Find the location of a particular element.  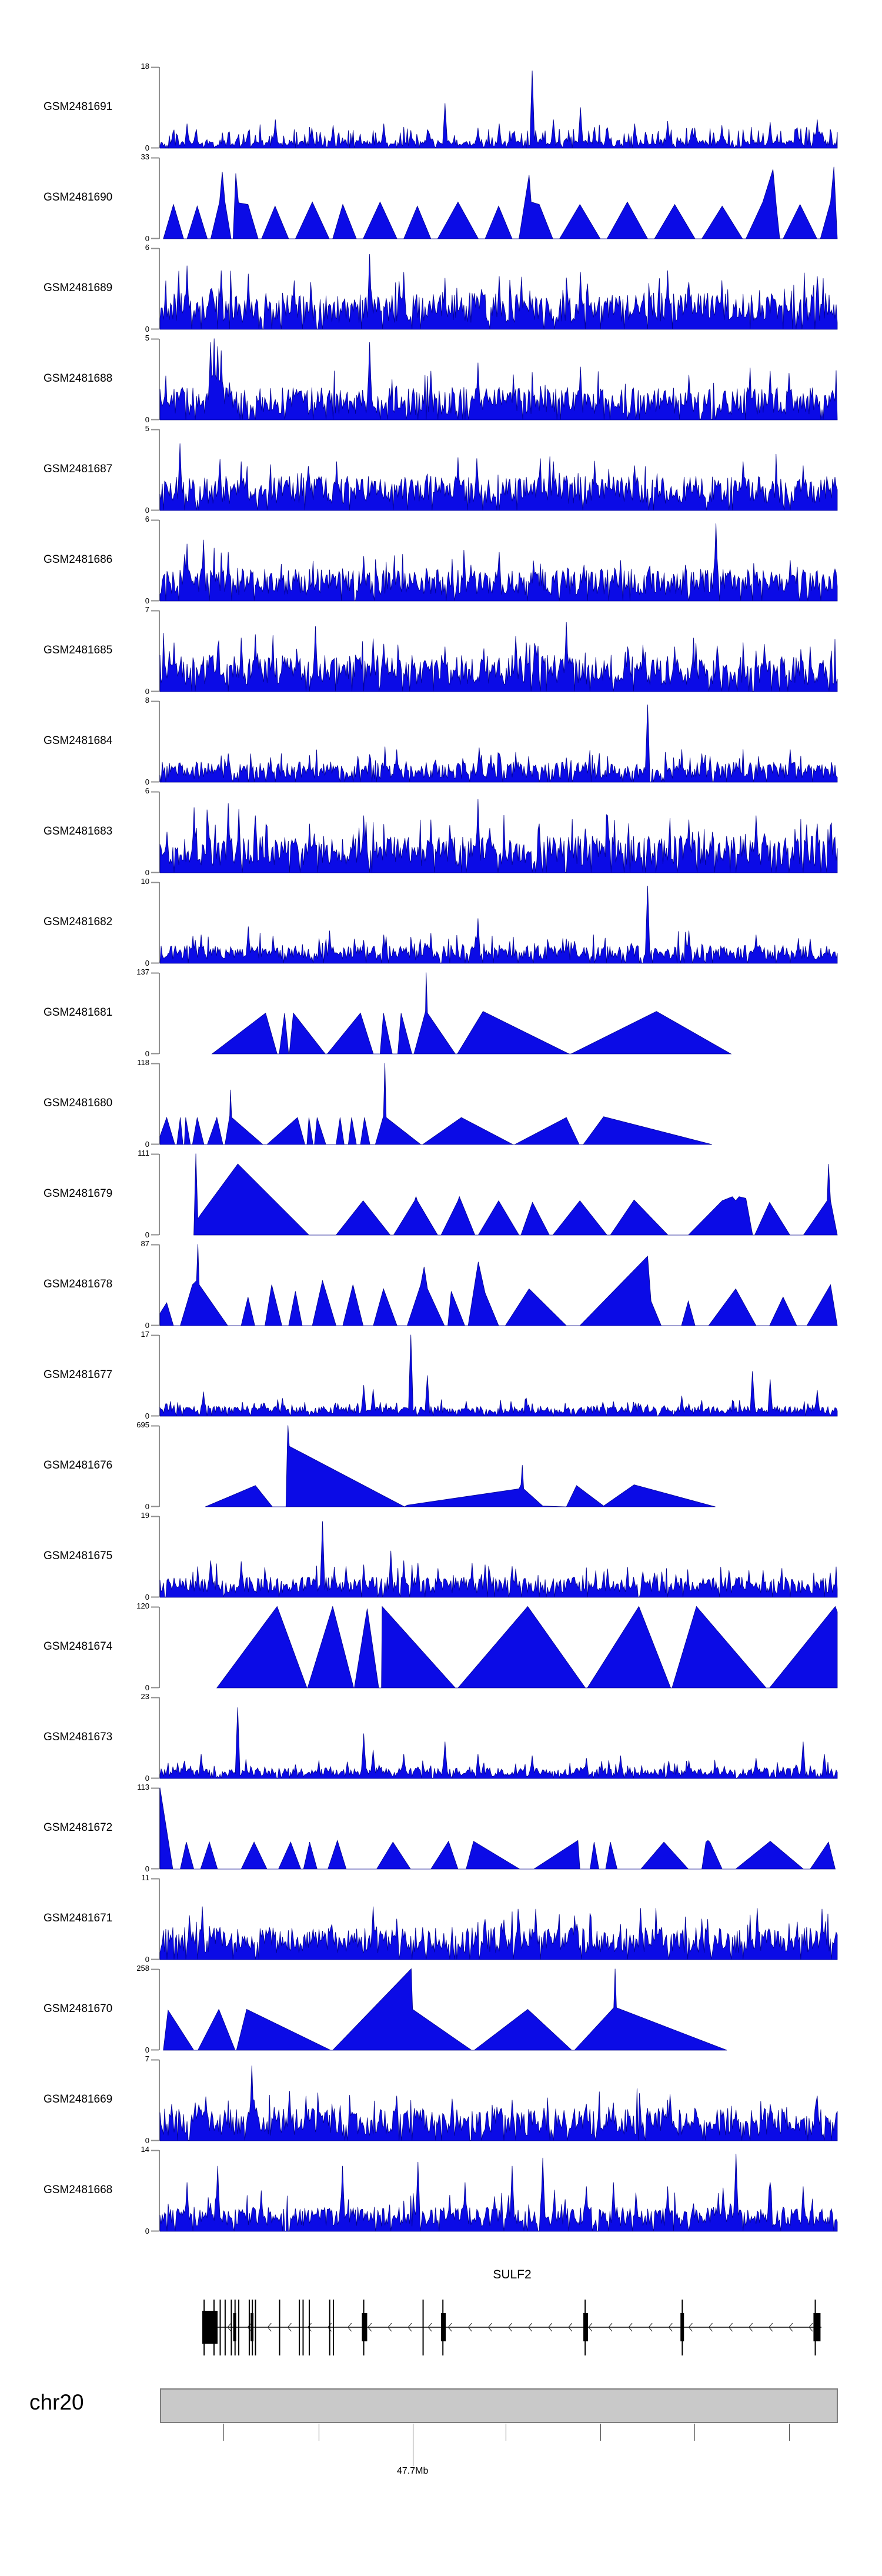

chromosome-ideogram is located at coordinates (499, 2405).